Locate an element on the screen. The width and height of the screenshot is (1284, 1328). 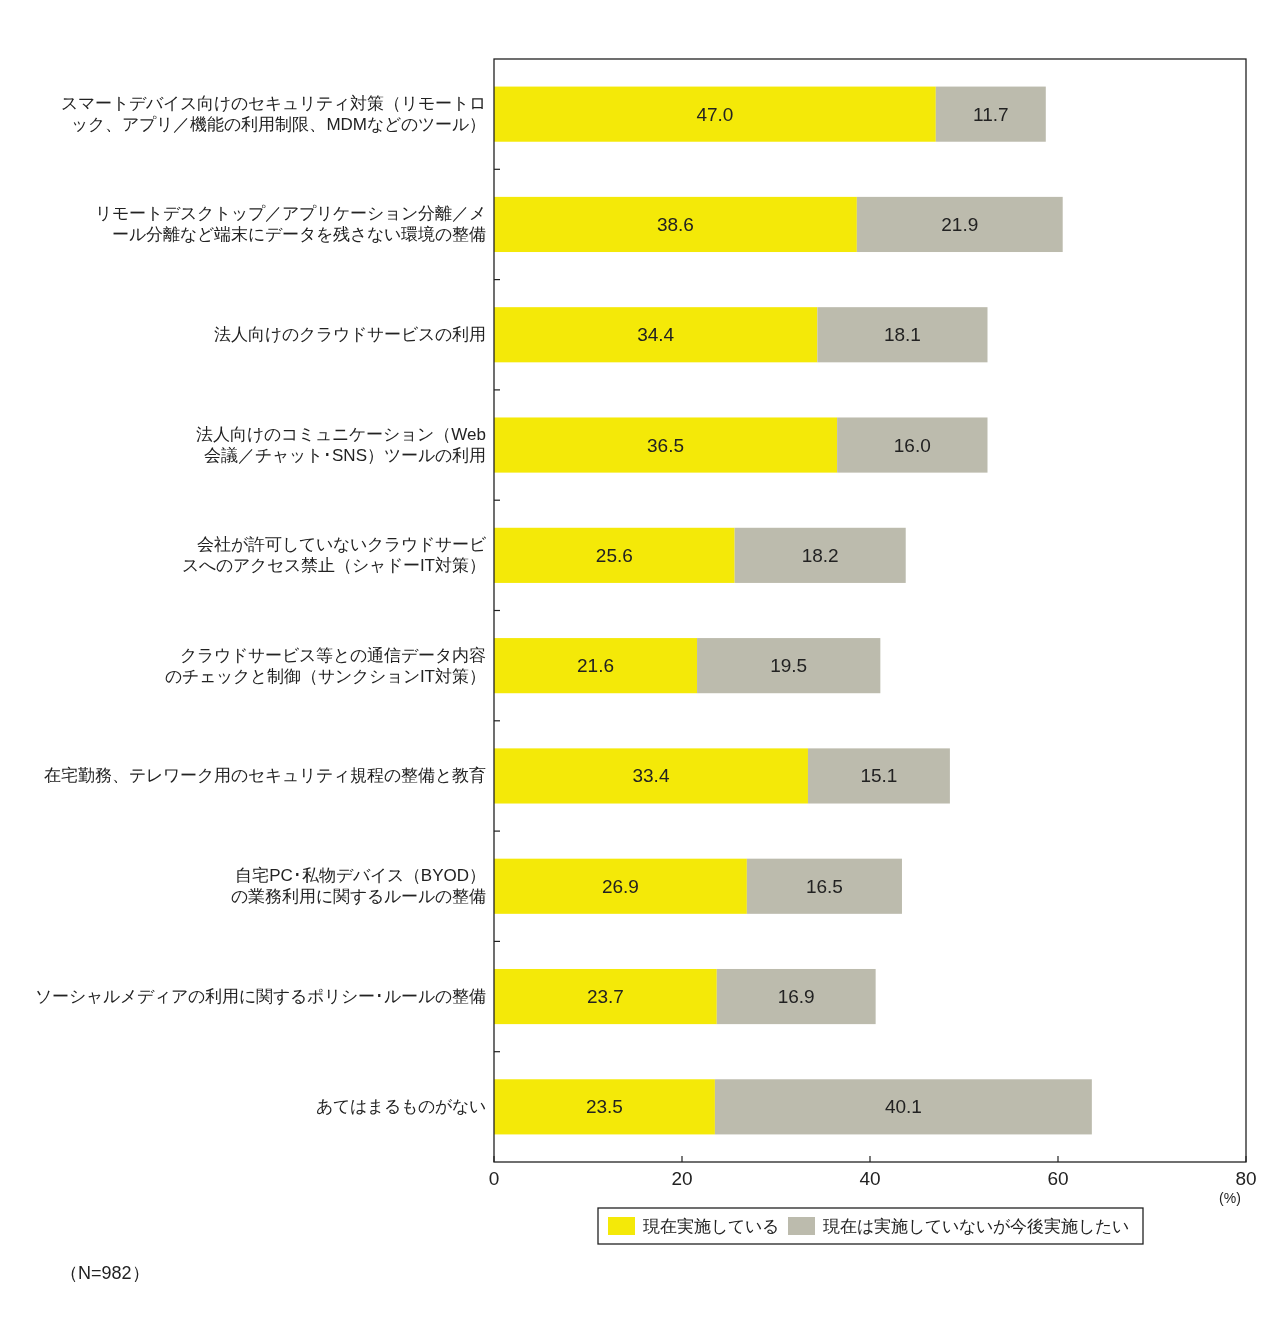
data-label: 25.6 is located at coordinates (614, 555).